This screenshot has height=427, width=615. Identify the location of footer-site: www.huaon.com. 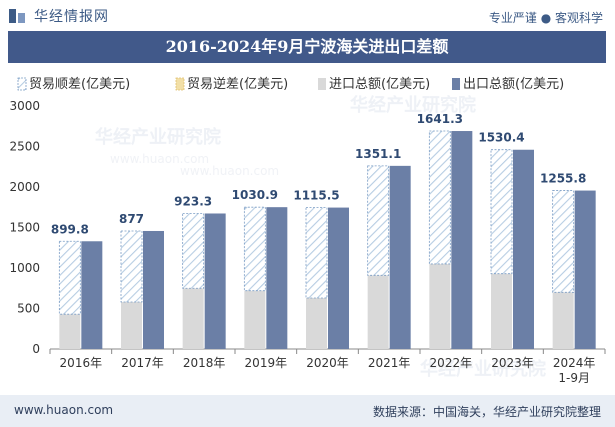
(64, 410).